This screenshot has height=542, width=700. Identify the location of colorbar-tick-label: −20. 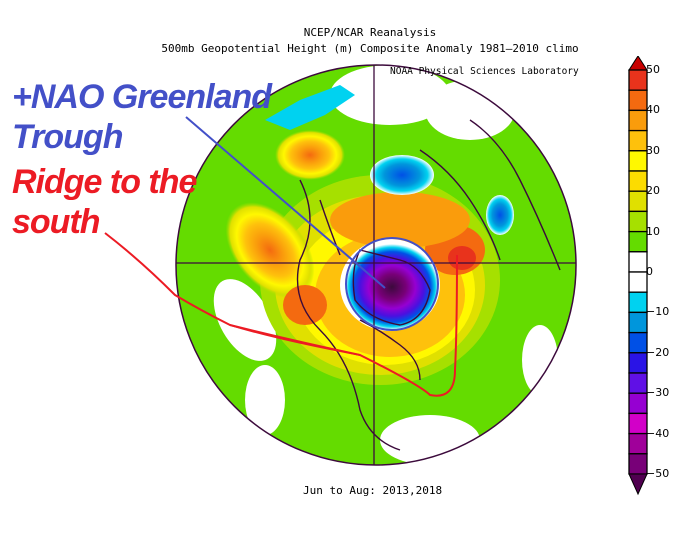
(658, 352).